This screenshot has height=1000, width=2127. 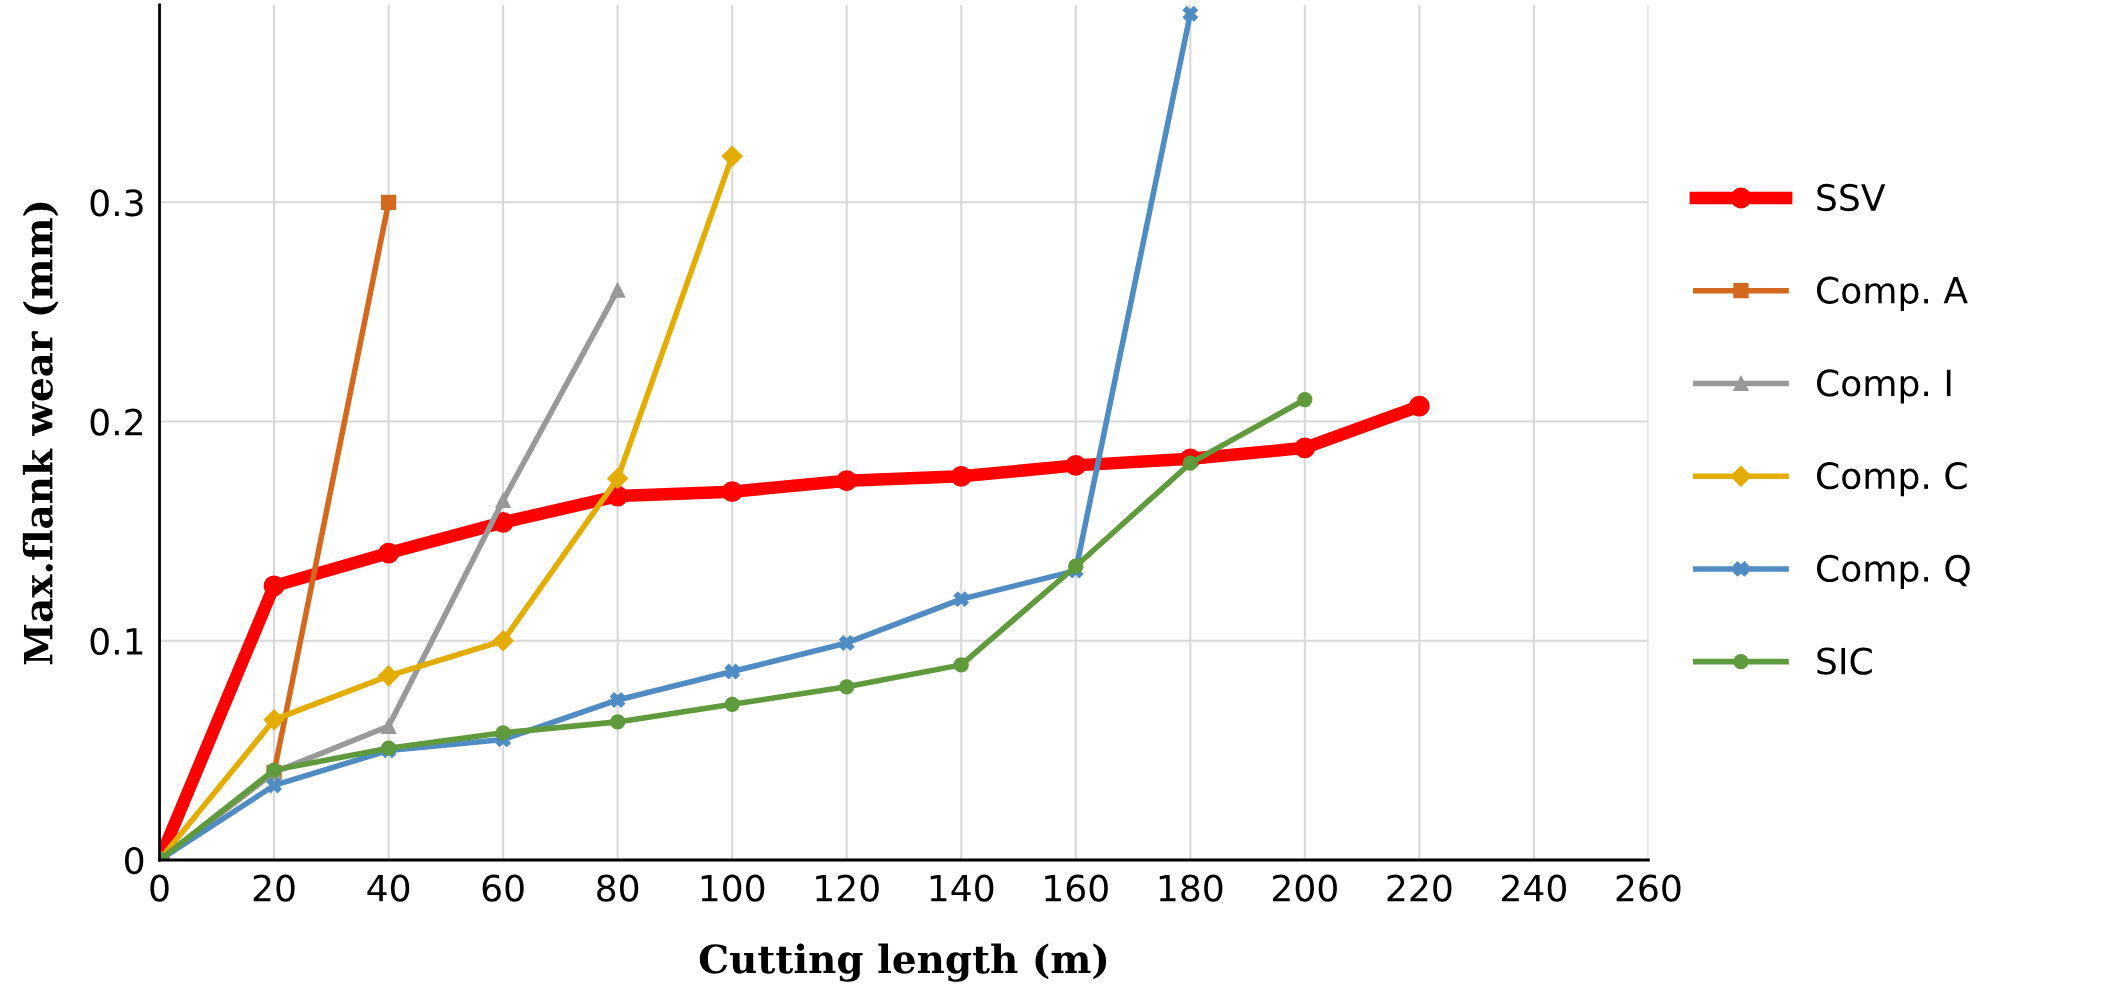 What do you see at coordinates (116, 641) in the screenshot?
I see `y-tick-label: 0.1` at bounding box center [116, 641].